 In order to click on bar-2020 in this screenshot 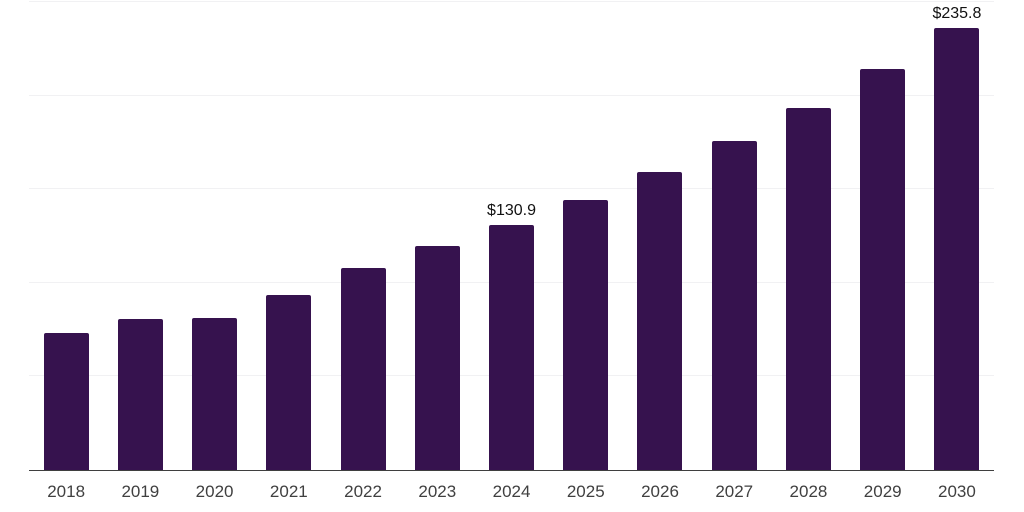, I will do `click(215, 393)`.